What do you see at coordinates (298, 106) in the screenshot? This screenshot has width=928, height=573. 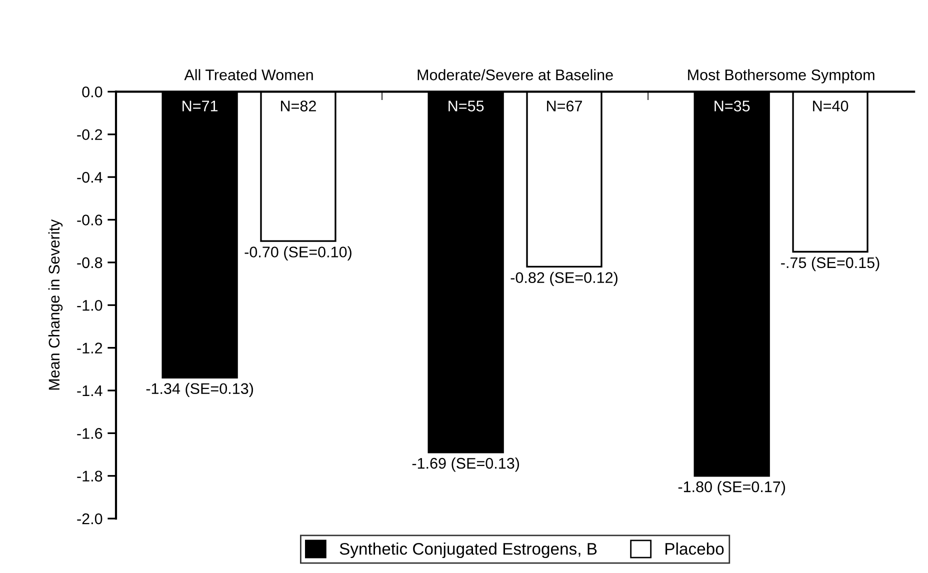 I see `annotation: N=82` at bounding box center [298, 106].